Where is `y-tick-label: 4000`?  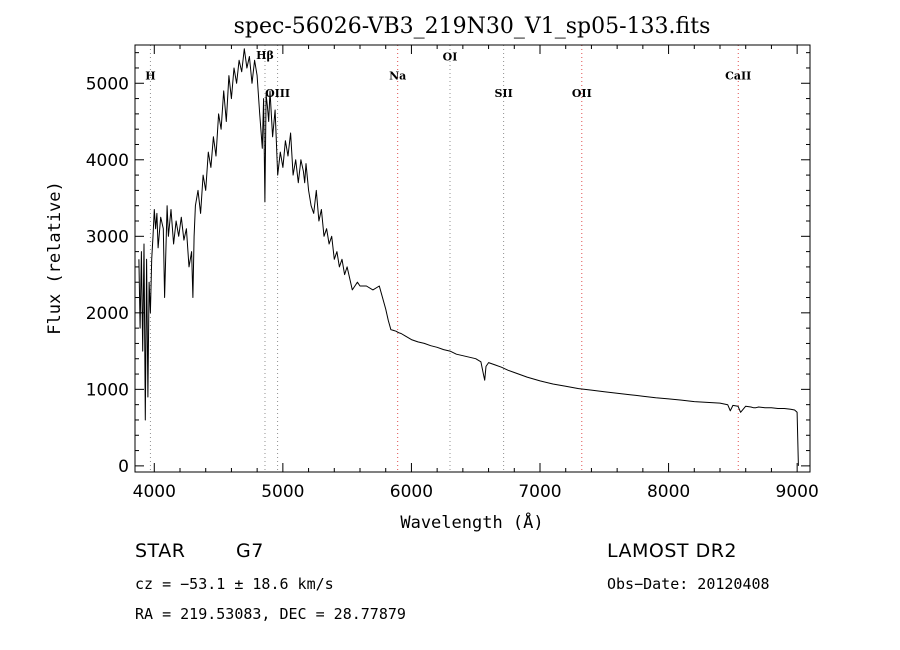
y-tick-label: 4000 is located at coordinates (107, 161).